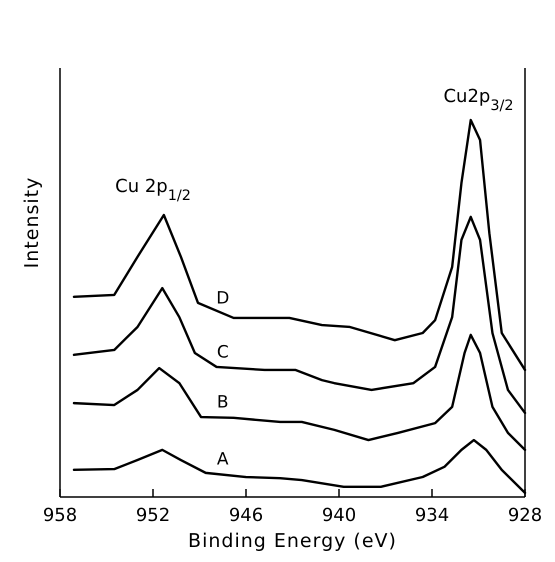 This screenshot has width=555, height=562. What do you see at coordinates (478, 100) in the screenshot?
I see `text: Cu2p$_{3/2}$` at bounding box center [478, 100].